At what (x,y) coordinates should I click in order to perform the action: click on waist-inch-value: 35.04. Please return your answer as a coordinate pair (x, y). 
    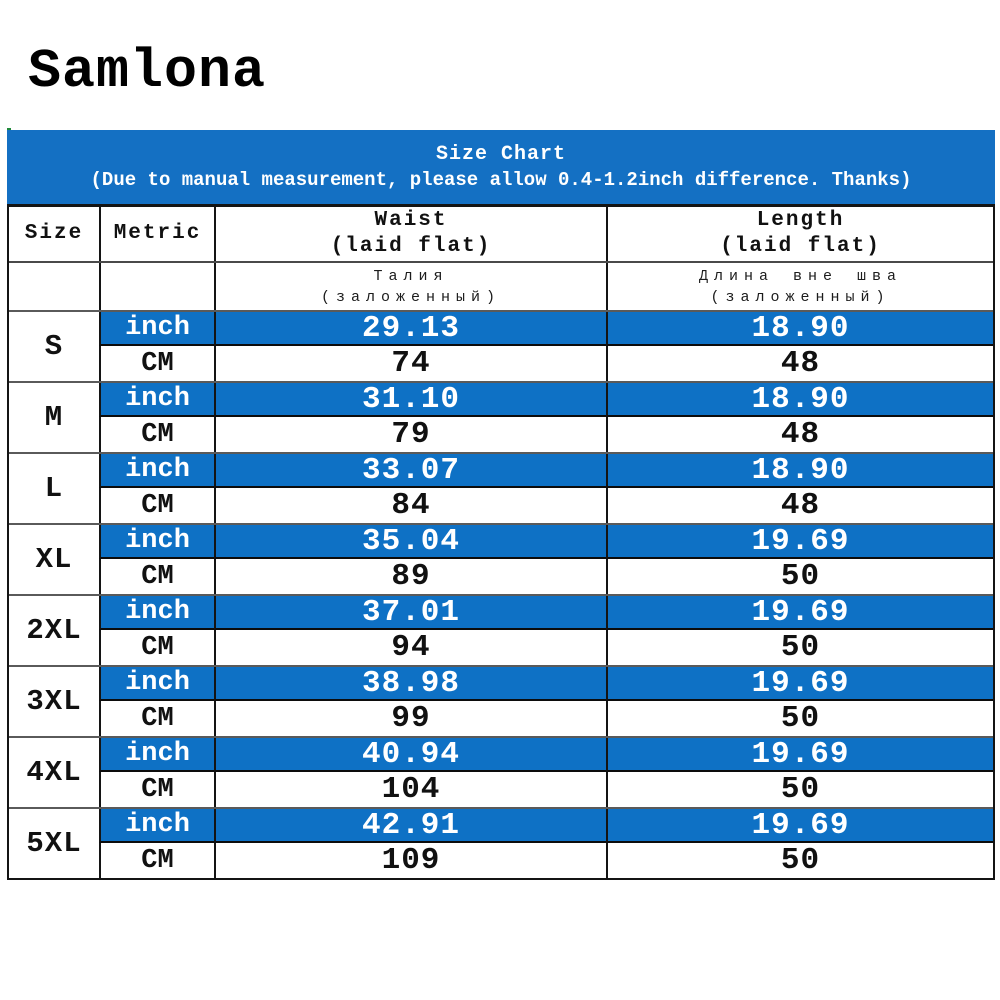
    Looking at the image, I should click on (410, 541).